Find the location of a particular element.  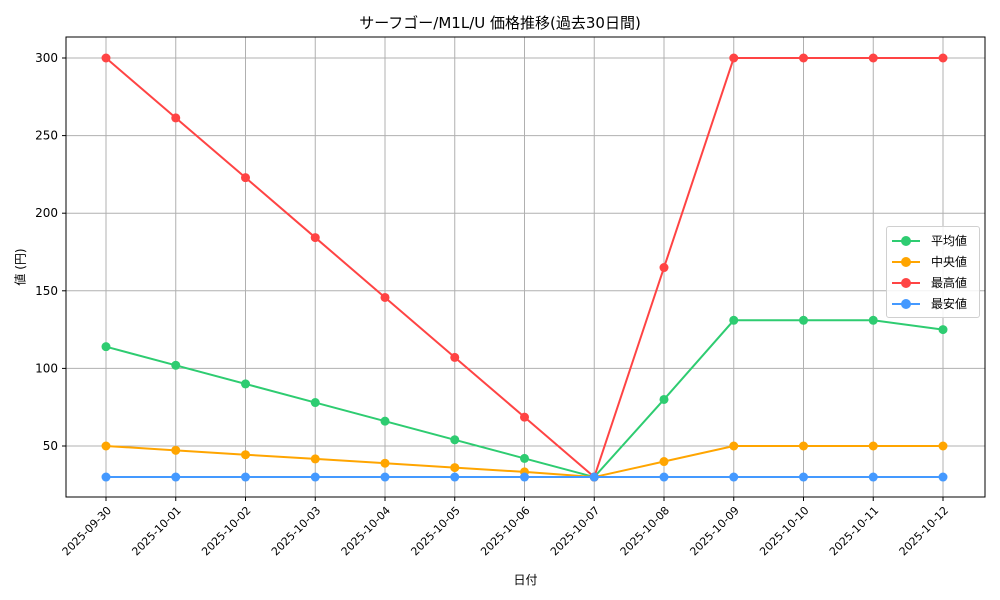

svg-text: 2025-10-10 is located at coordinates (784, 531).